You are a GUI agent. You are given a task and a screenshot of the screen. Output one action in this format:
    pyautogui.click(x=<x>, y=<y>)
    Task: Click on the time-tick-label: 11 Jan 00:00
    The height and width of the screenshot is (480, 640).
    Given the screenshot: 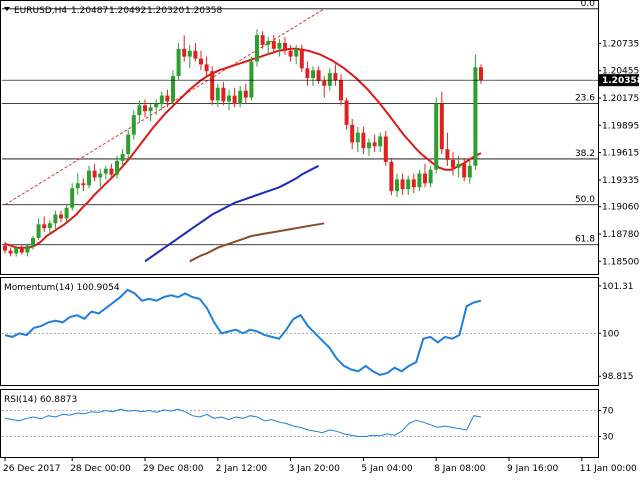 What is the action you would take?
    pyautogui.click(x=608, y=469)
    